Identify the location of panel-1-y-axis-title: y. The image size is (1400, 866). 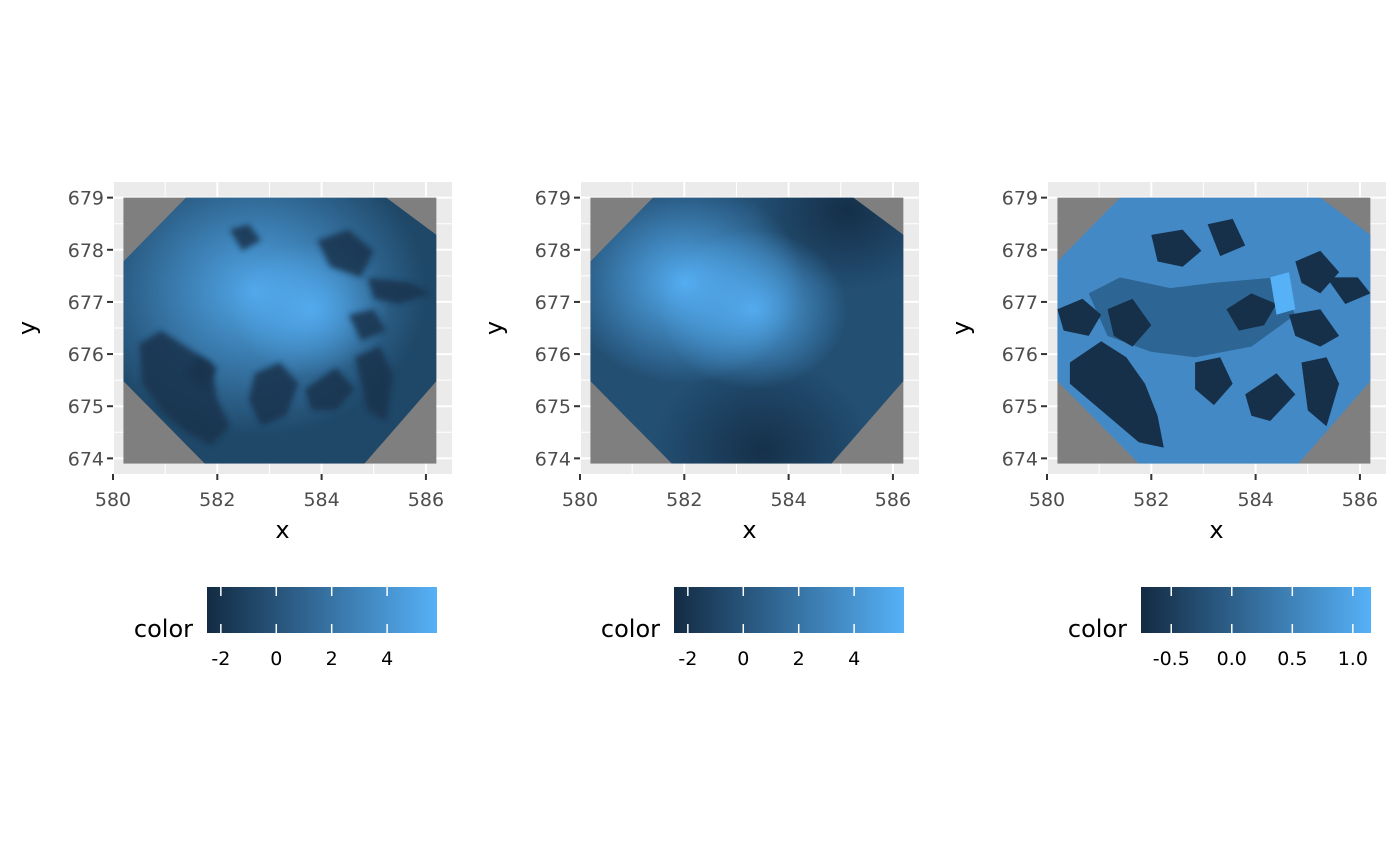
(27, 328).